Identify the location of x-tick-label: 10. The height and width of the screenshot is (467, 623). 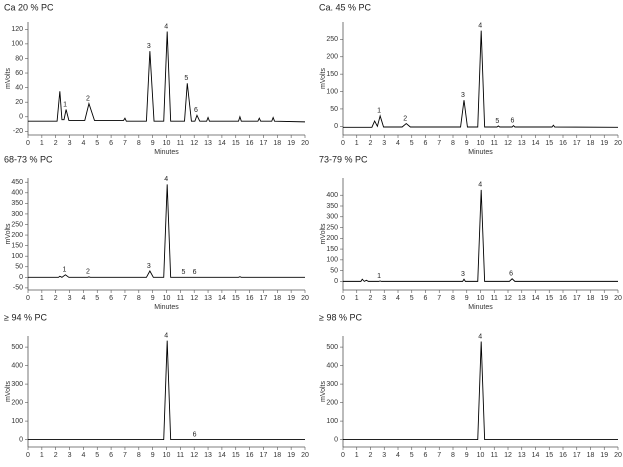
(167, 455).